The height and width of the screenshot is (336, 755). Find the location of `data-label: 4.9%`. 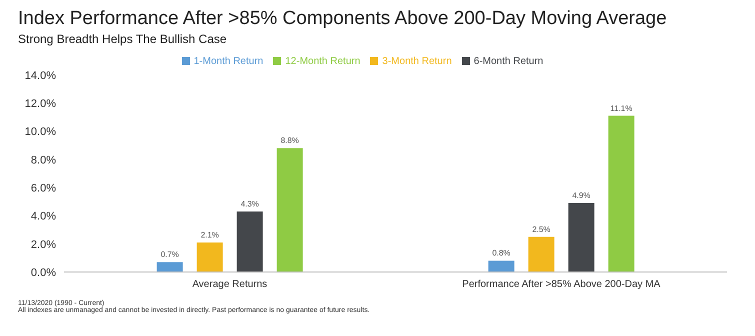

data-label: 4.9% is located at coordinates (581, 195).